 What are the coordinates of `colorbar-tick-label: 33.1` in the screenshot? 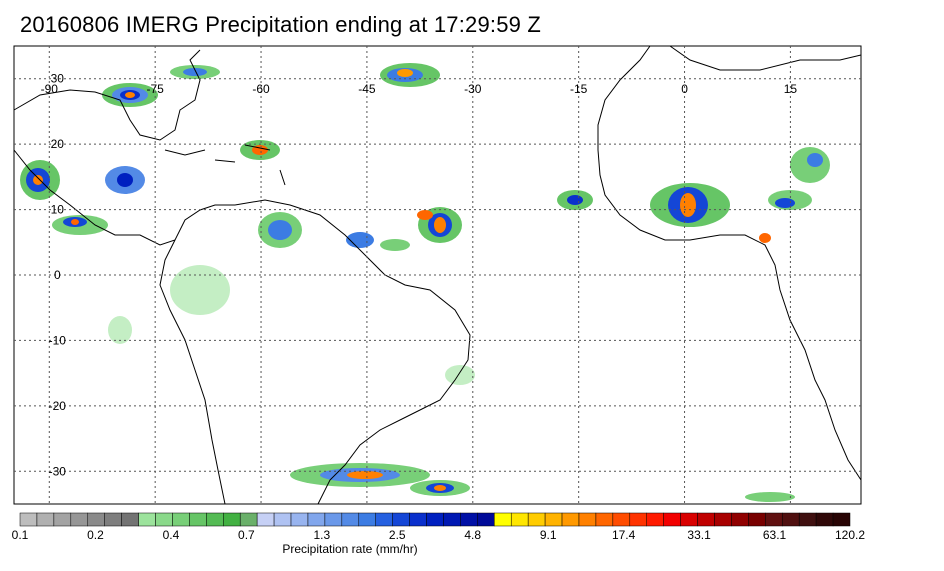 It's located at (699, 535).